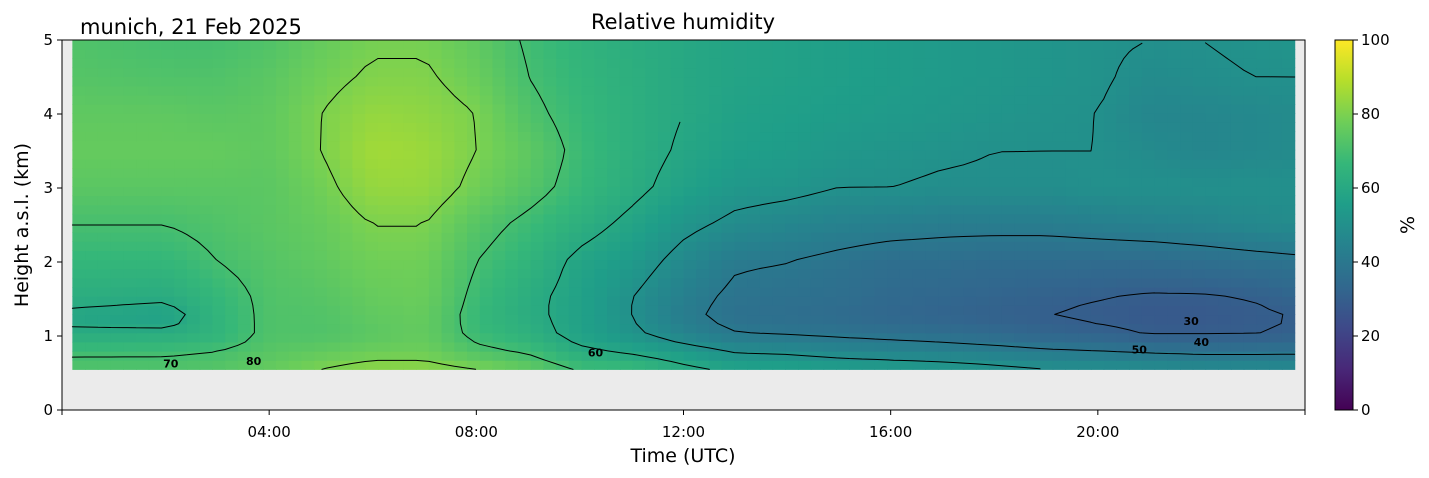 Image resolution: width=1429 pixels, height=478 pixels. I want to click on y-tick-label: 0, so click(48, 410).